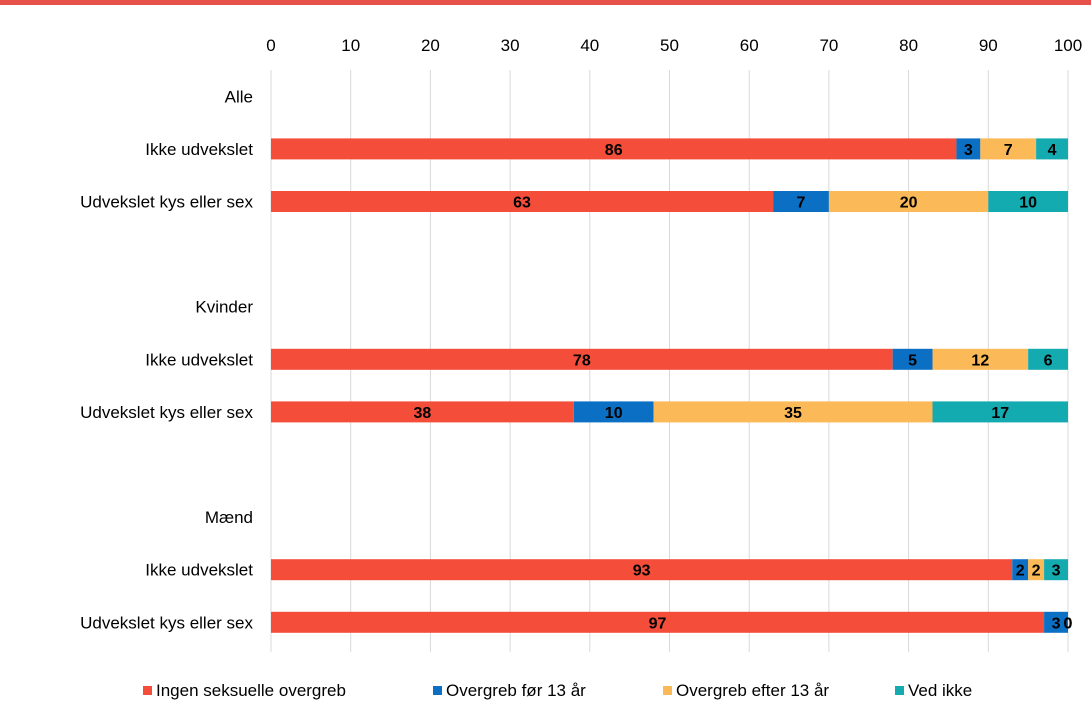 The image size is (1091, 709). Describe the element at coordinates (1068, 45) in the screenshot. I see `x-tick-label: 100` at that location.